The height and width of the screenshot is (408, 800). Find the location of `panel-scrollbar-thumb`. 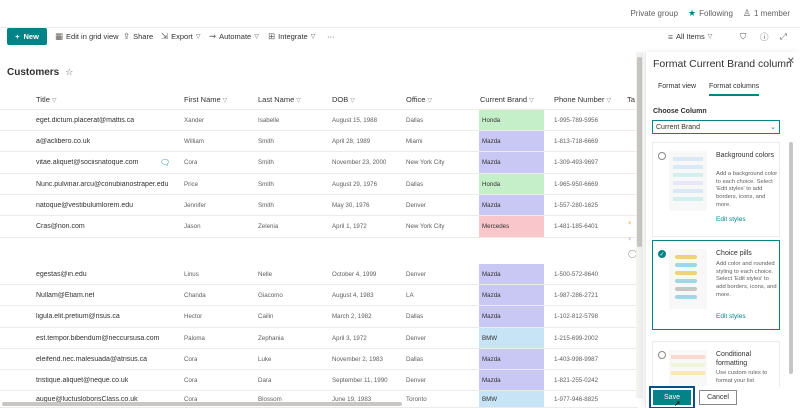

panel-scrollbar-thumb is located at coordinates (791, 258).